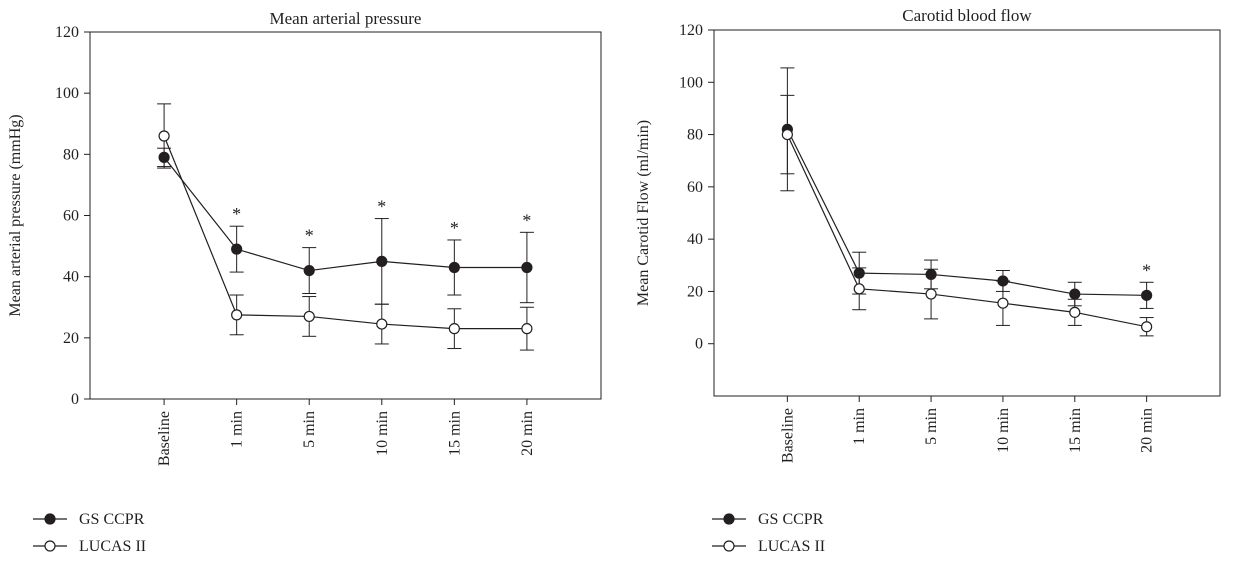 This screenshot has height=561, width=1234. What do you see at coordinates (967, 15) in the screenshot?
I see `chart-title: Carotid blood flow` at bounding box center [967, 15].